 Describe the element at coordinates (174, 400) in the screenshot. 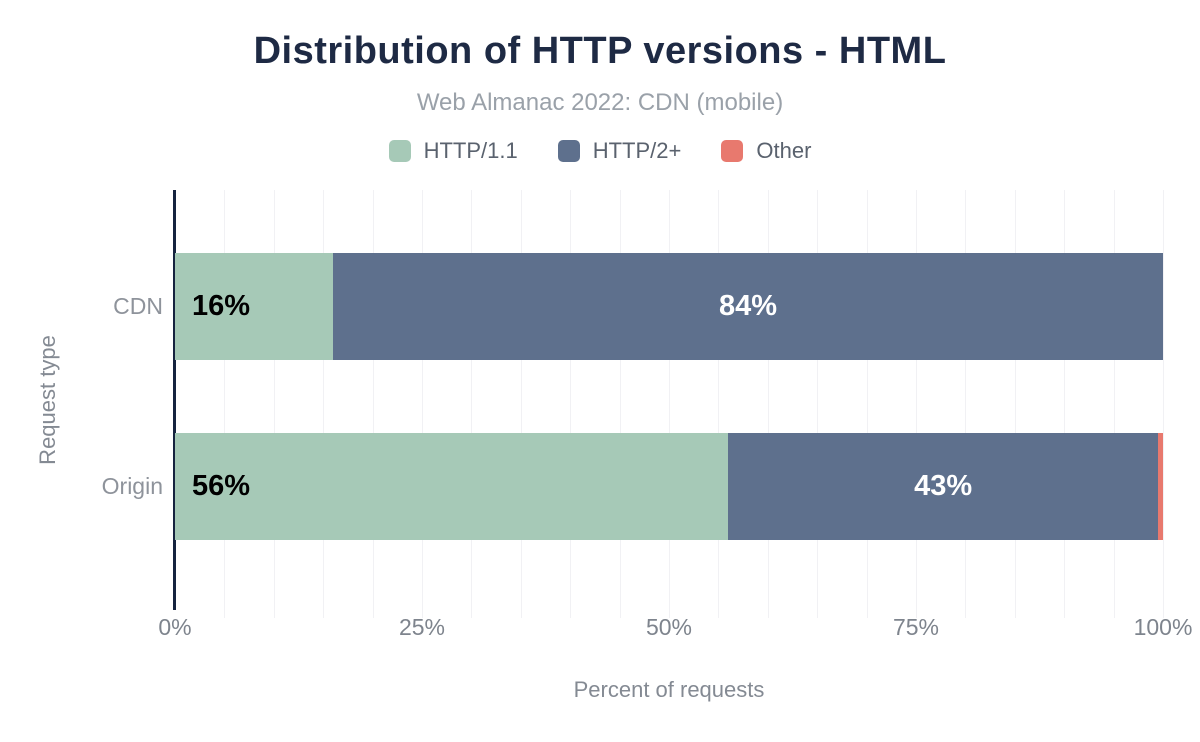

I see `y-axis-line` at that location.